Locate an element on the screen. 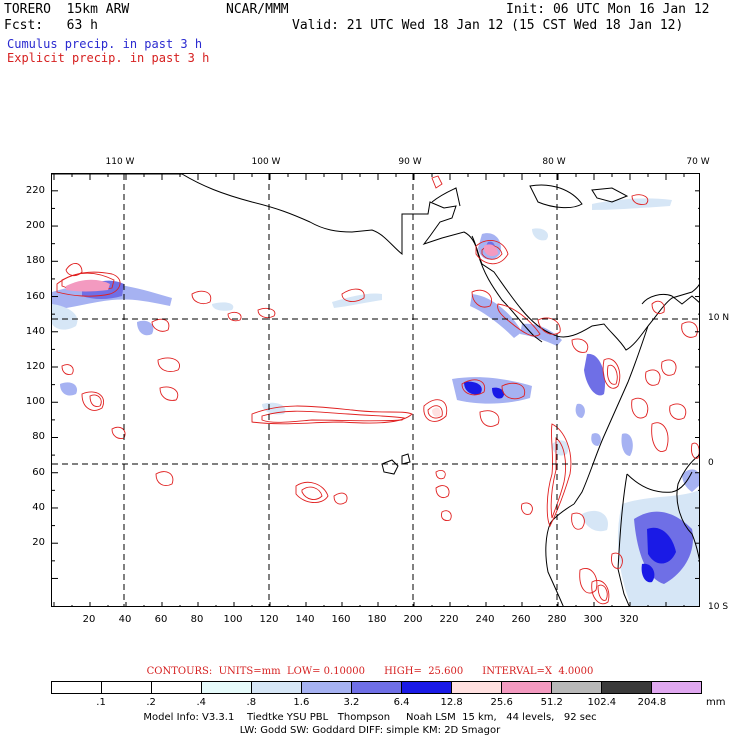 The image size is (740, 740). x-tick-label: 260 is located at coordinates (521, 619).